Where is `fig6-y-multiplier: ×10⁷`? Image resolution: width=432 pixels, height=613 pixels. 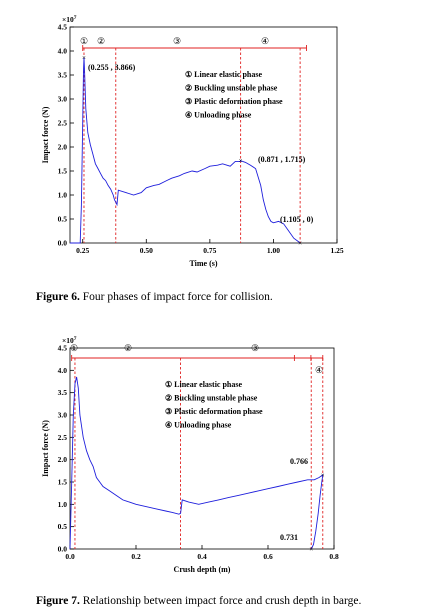 fig6-y-multiplier: ×10⁷ is located at coordinates (69, 19).